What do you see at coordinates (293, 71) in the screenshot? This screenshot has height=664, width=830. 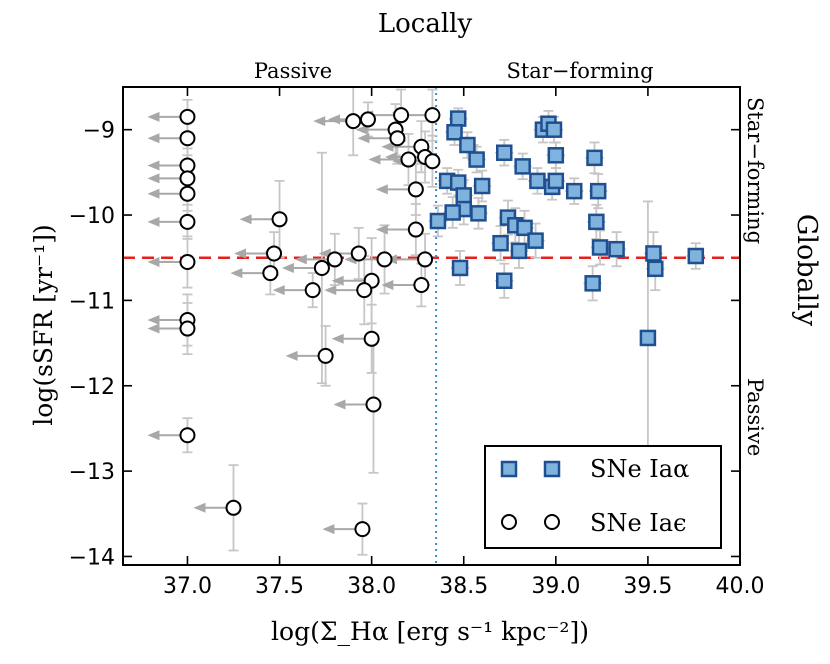 I see `top-label-passive: Passive` at bounding box center [293, 71].